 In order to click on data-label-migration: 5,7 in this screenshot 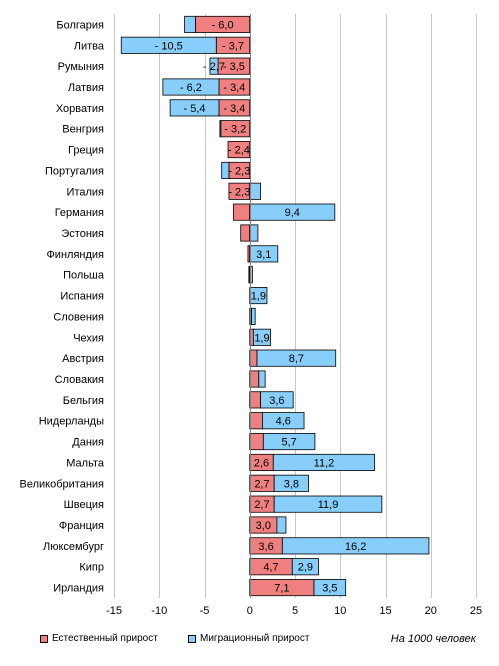, I will do `click(288, 443)`.